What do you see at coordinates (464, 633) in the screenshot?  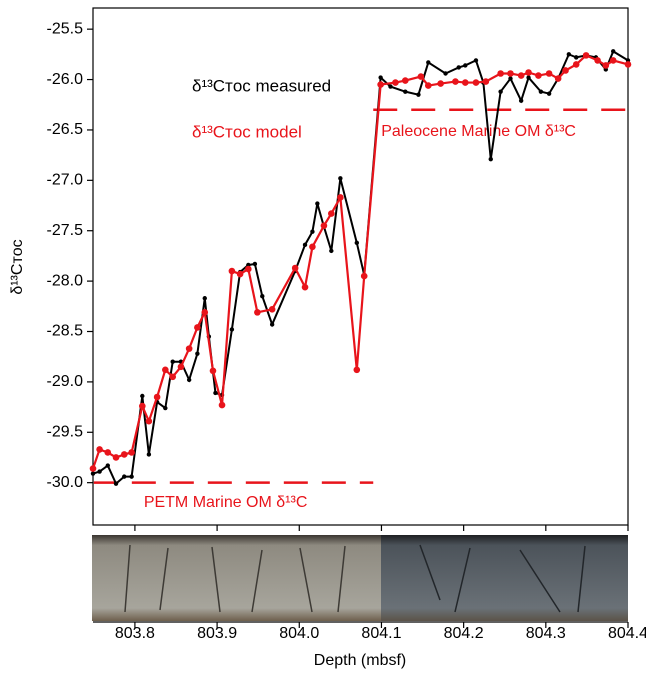 I see `x-tick-label: 804.2` at bounding box center [464, 633].